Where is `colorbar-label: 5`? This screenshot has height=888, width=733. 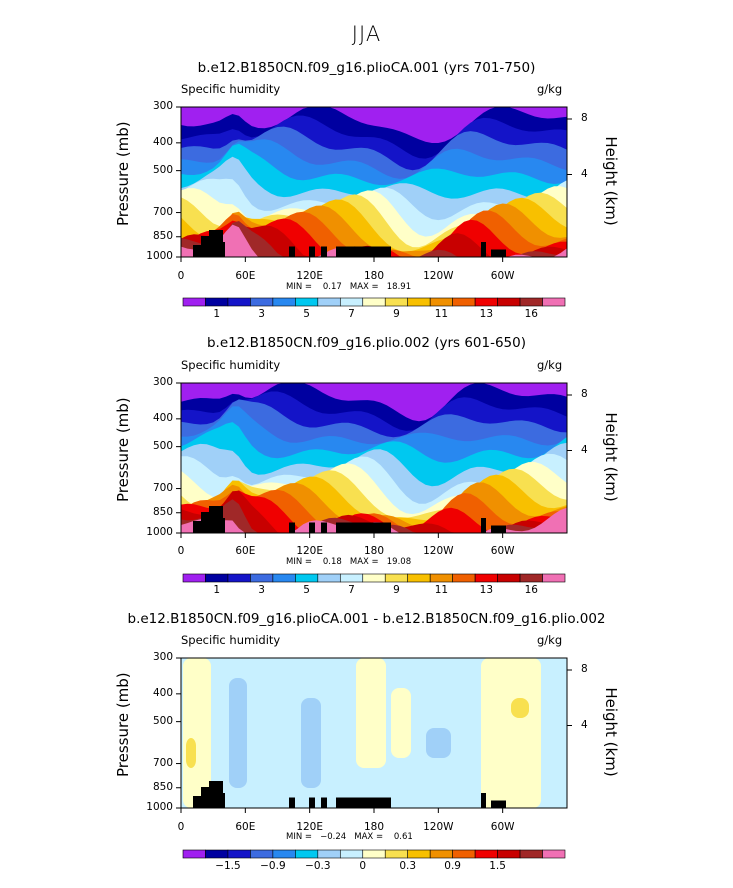 colorbar-label: 5 is located at coordinates (306, 590).